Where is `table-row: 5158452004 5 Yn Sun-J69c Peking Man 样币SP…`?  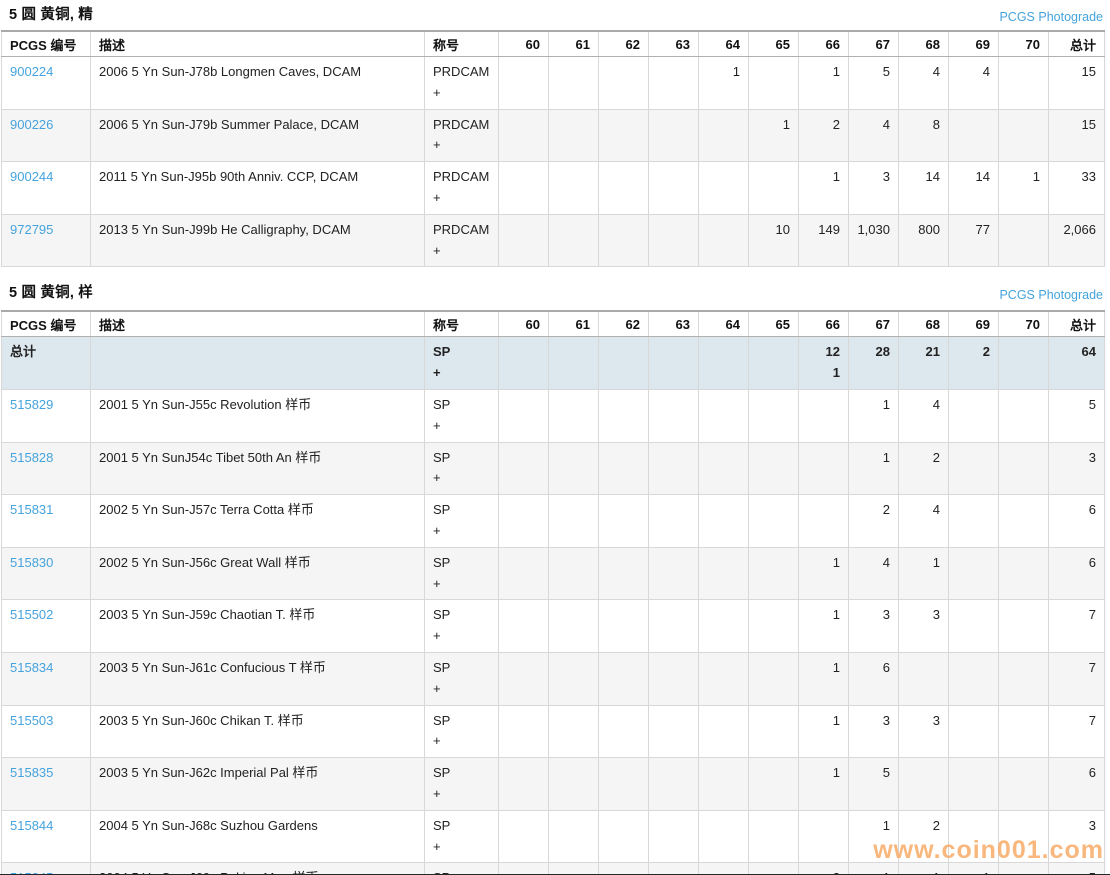 table-row: 5158452004 5 Yn Sun-J69c Peking Man 样币SP… is located at coordinates (553, 868).